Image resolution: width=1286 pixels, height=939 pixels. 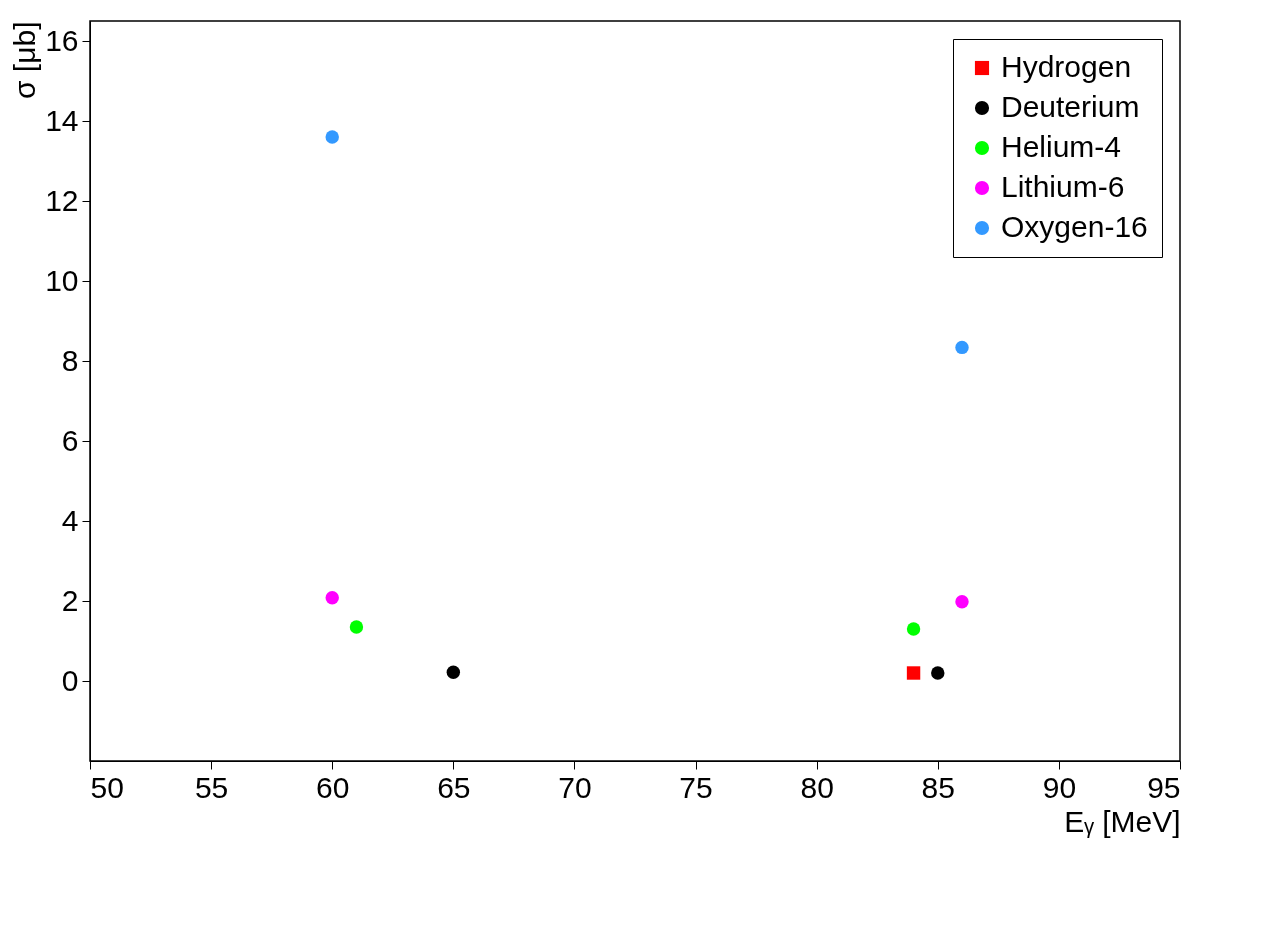 I want to click on x-tick-label: 80, so click(x=817, y=787).